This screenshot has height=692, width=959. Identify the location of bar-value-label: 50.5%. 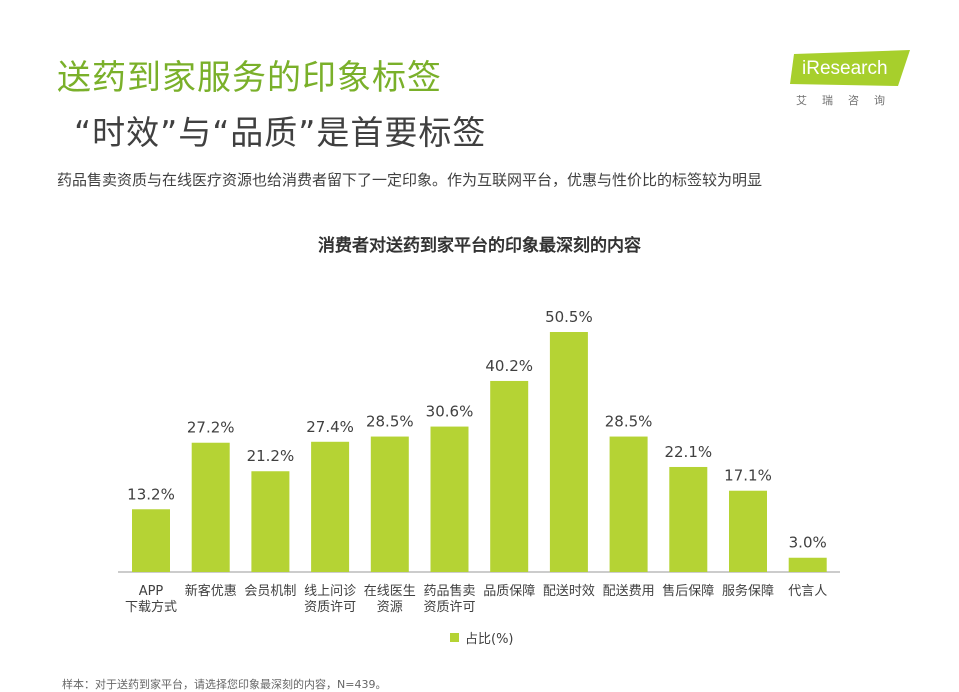
(569, 317).